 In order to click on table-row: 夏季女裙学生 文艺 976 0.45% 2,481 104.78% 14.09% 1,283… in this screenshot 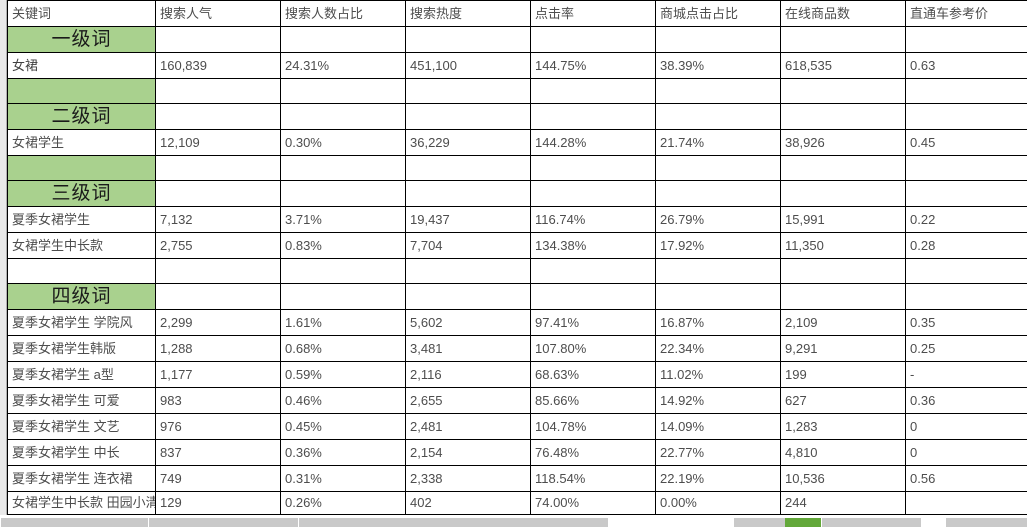, I will do `click(517, 426)`.